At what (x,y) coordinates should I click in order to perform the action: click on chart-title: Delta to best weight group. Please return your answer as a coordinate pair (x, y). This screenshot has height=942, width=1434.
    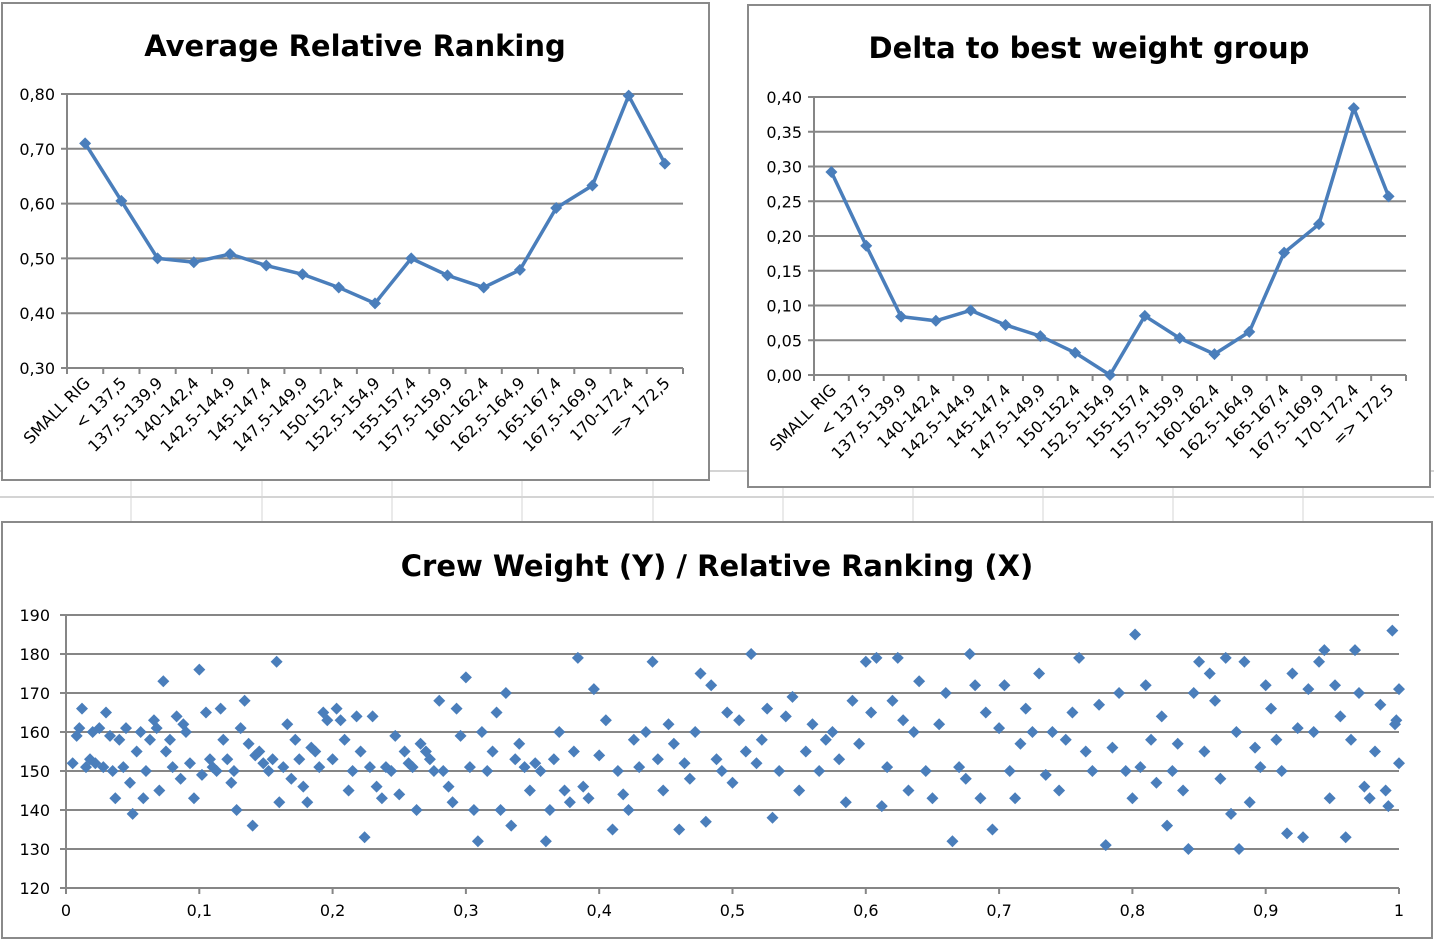
    Looking at the image, I should click on (1089, 48).